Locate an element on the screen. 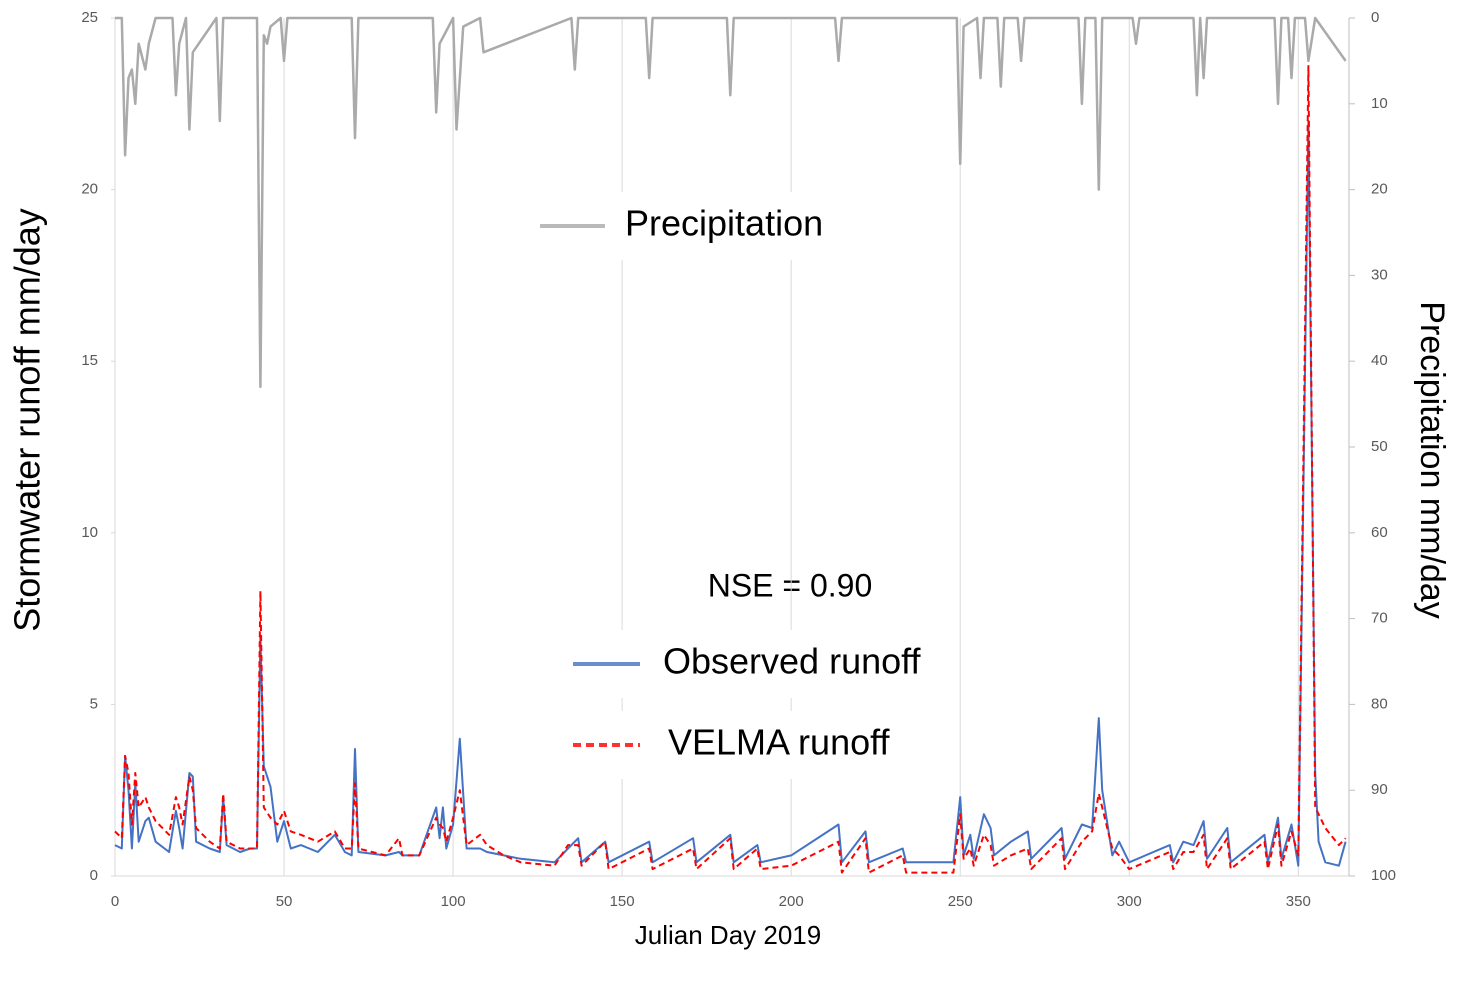  annotation: NSE = 0.90 is located at coordinates (790, 585).